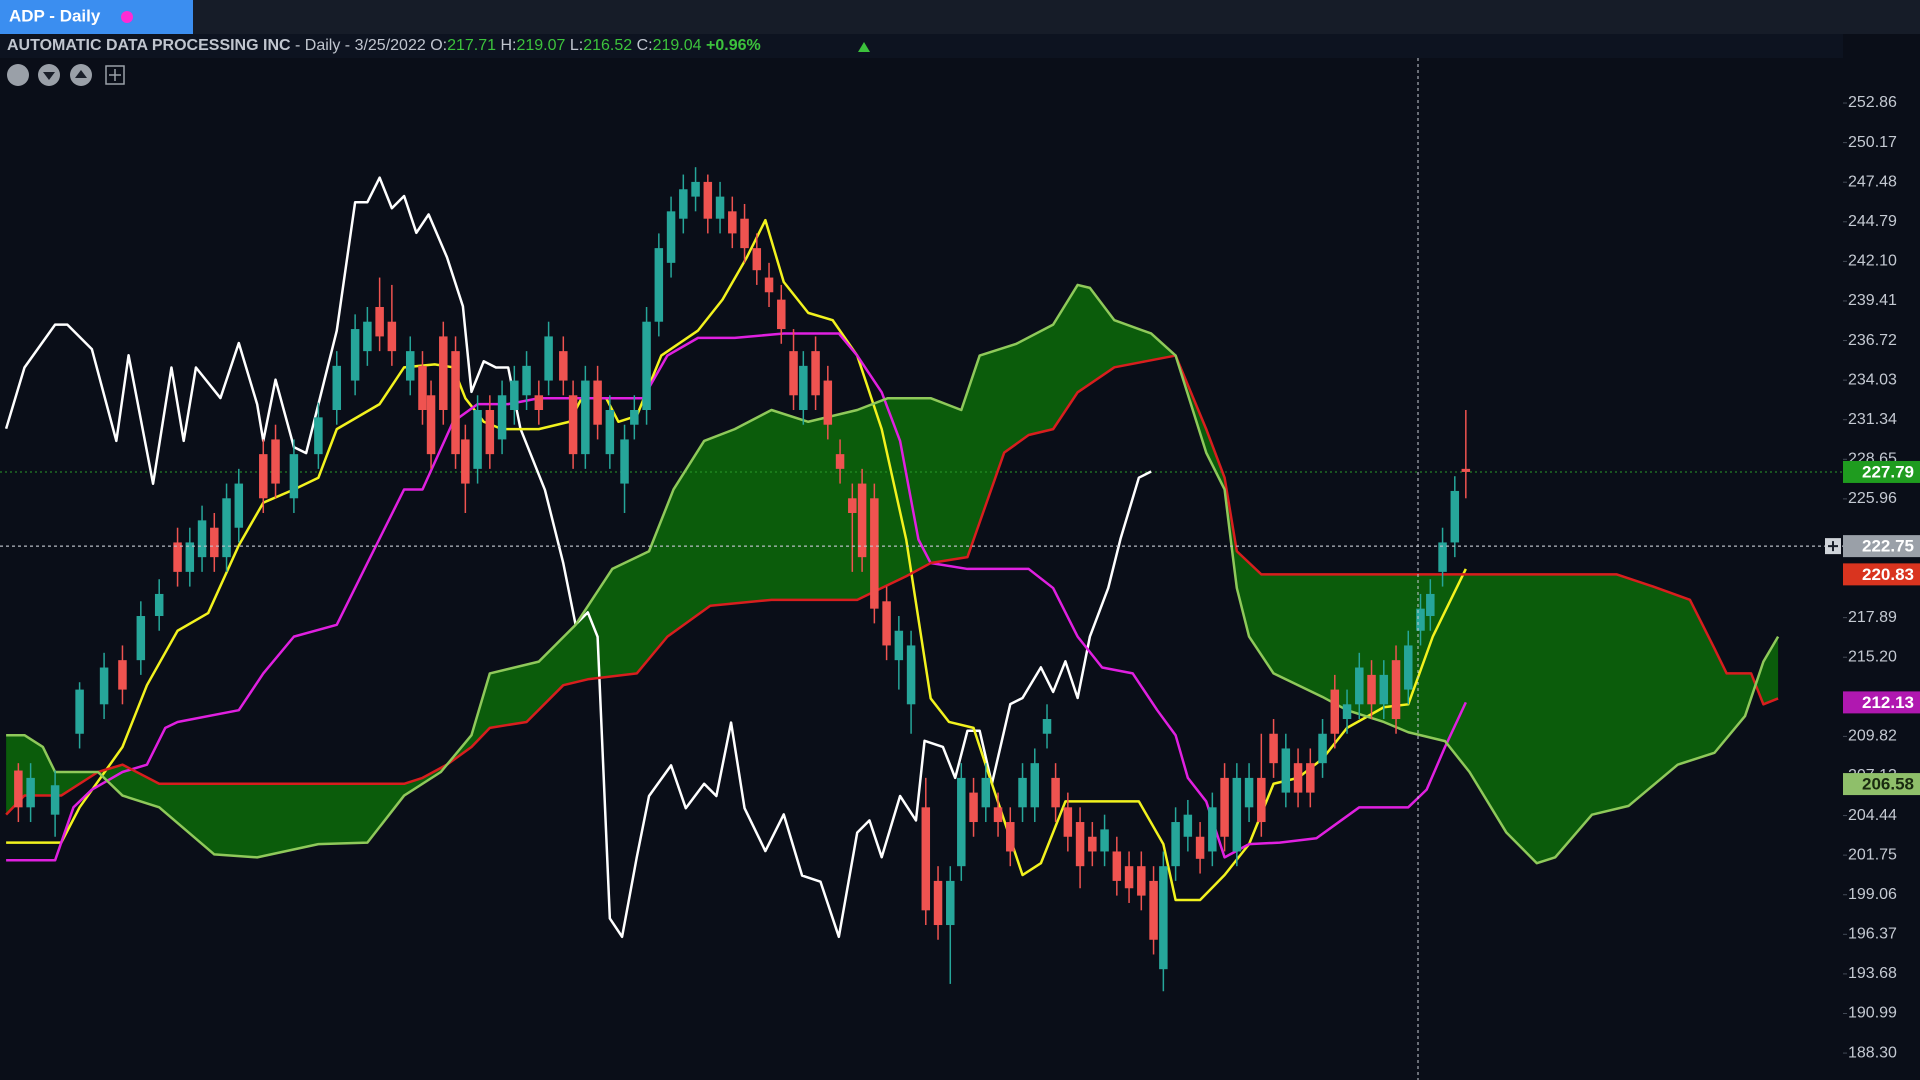  I want to click on tab-dot, so click(127, 17).